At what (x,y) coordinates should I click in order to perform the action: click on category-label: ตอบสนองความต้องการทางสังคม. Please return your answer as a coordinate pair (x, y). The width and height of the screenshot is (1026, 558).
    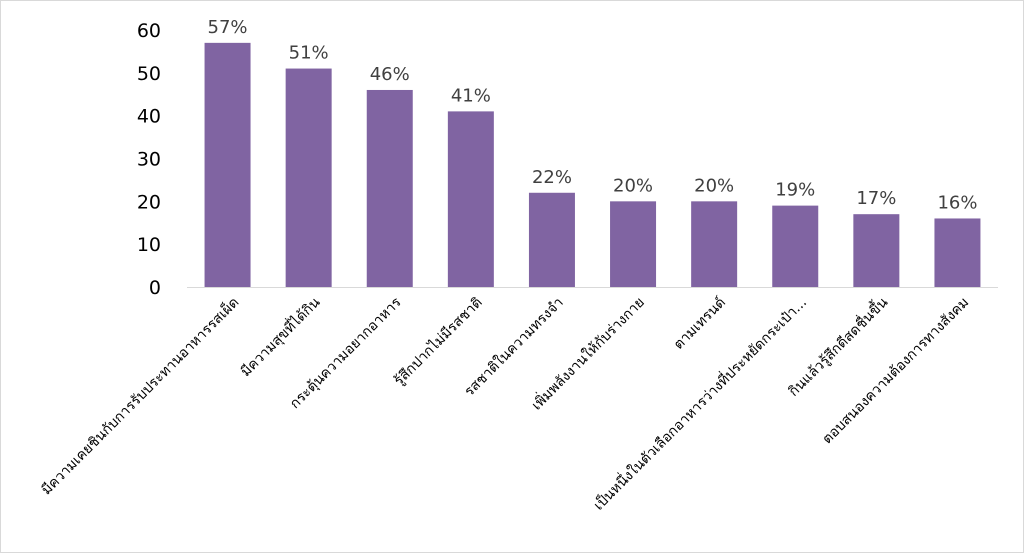
    Looking at the image, I should click on (895, 371).